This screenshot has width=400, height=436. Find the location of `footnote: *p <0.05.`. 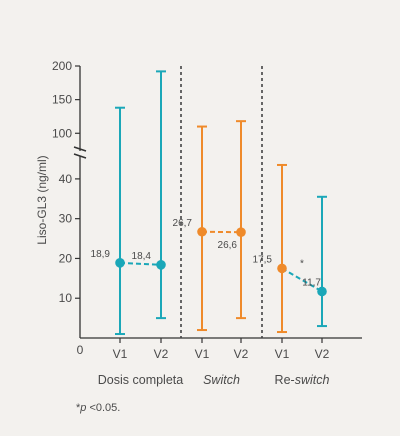

footnote: *p <0.05. is located at coordinates (98, 408).